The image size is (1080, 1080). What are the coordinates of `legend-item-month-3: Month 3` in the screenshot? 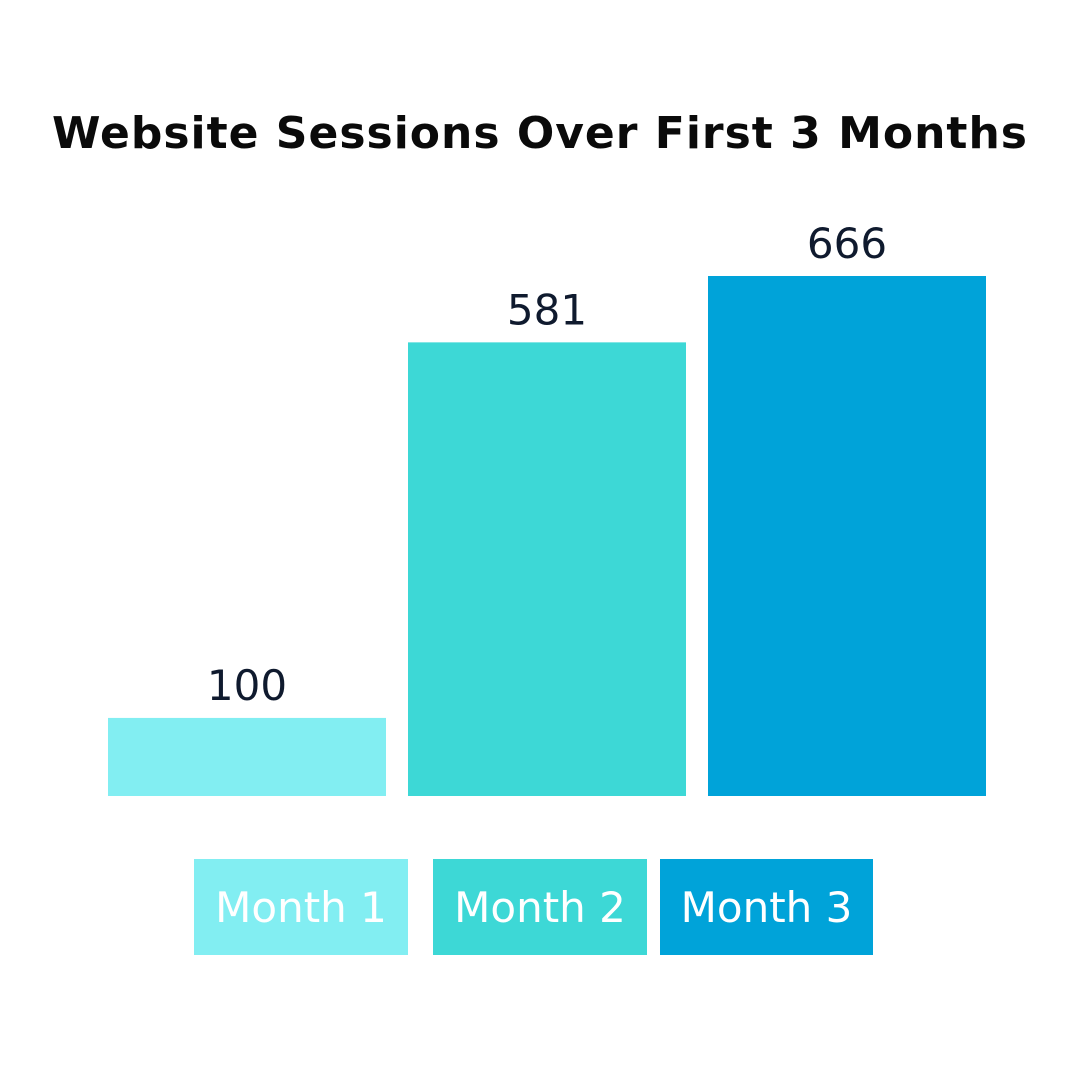 It's located at (766, 907).